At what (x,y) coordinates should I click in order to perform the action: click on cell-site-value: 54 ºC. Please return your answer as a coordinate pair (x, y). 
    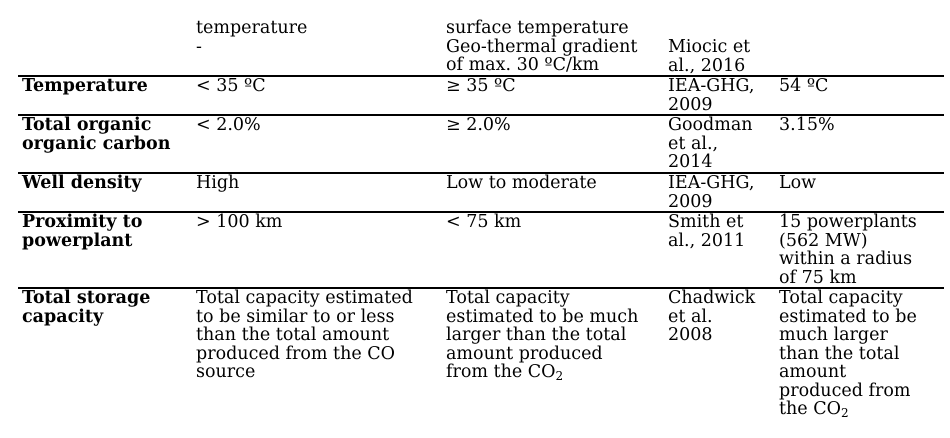
    Looking at the image, I should click on (804, 86).